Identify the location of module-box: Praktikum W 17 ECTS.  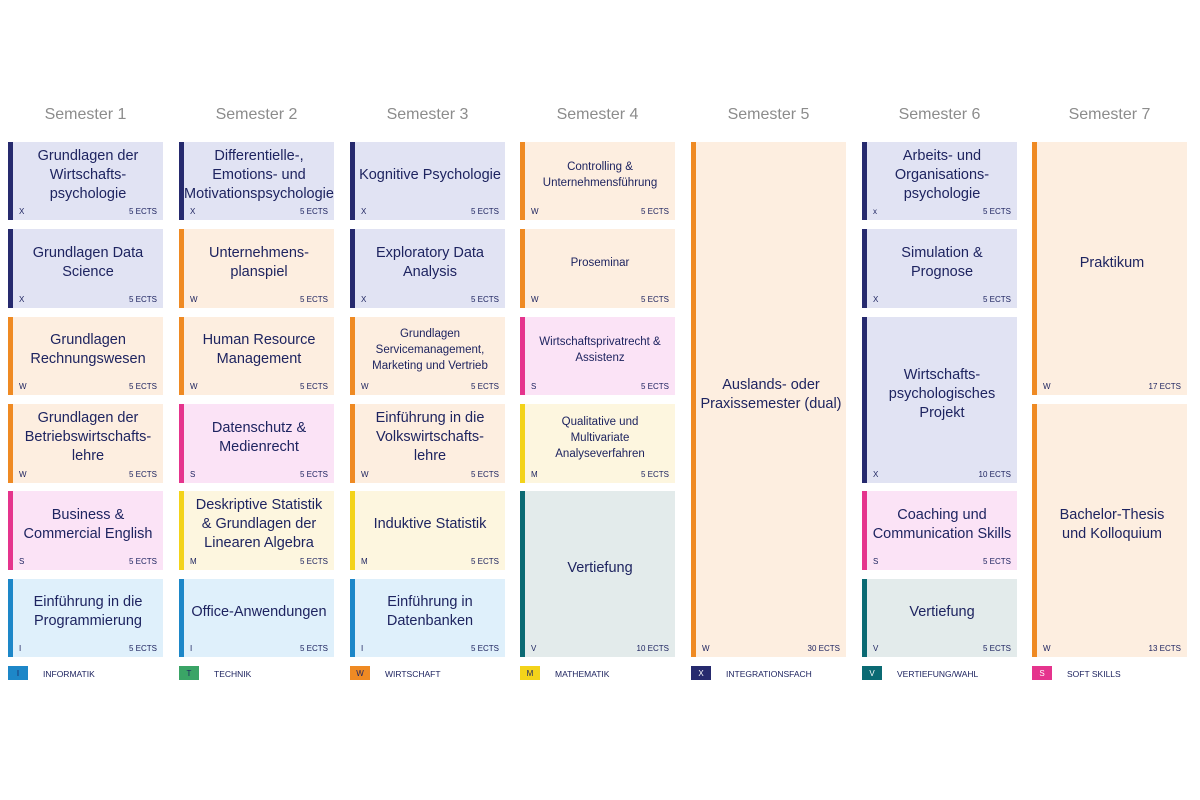
(1109, 268).